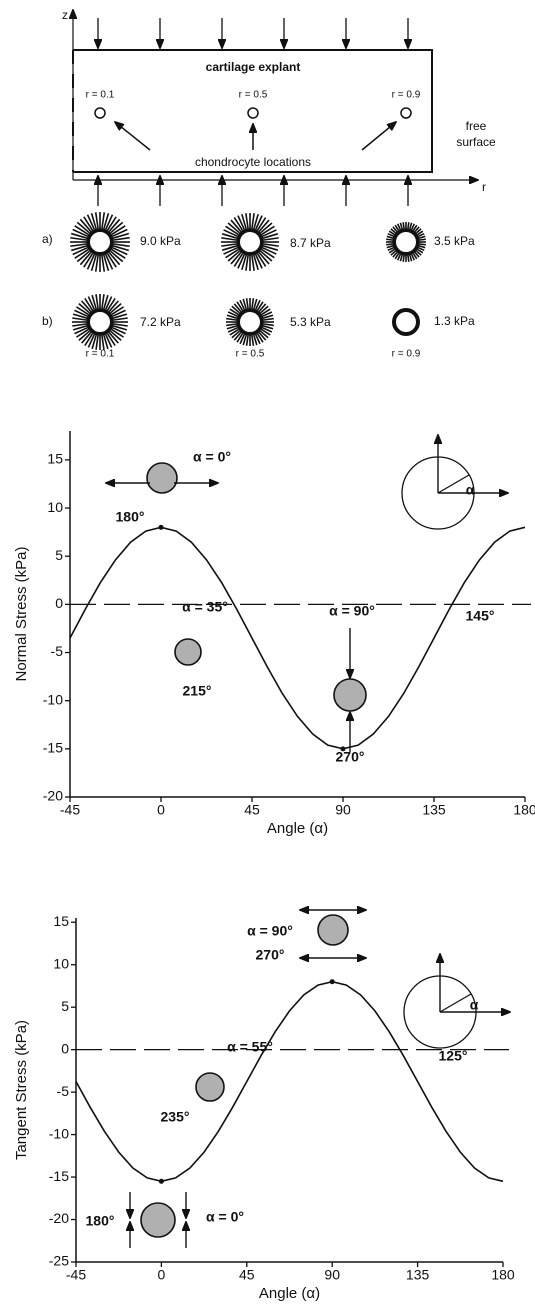 This screenshot has width=535, height=1310. What do you see at coordinates (297, 638) in the screenshot?
I see `curve` at bounding box center [297, 638].